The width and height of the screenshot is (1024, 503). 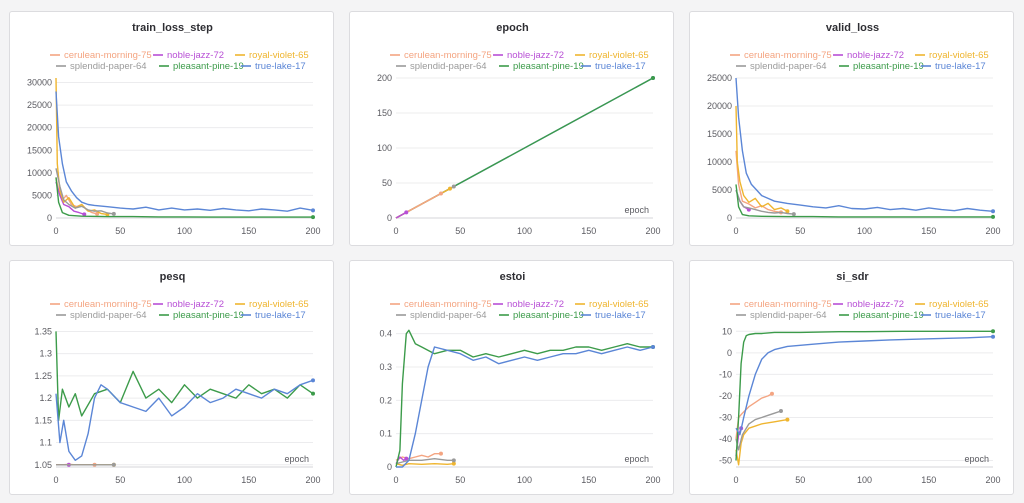 I want to click on legend-label: pleasant-pine-19, so click(x=548, y=315).